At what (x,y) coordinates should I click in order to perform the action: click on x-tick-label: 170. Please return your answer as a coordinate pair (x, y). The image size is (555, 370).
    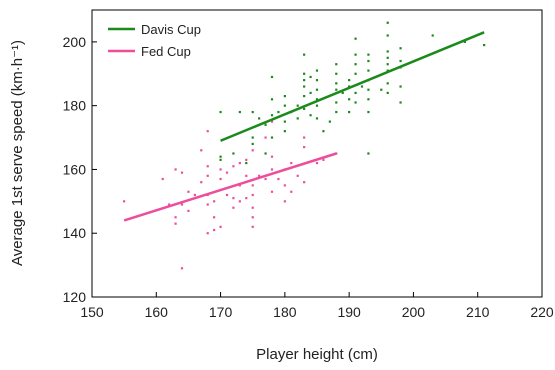
    Looking at the image, I should click on (221, 312).